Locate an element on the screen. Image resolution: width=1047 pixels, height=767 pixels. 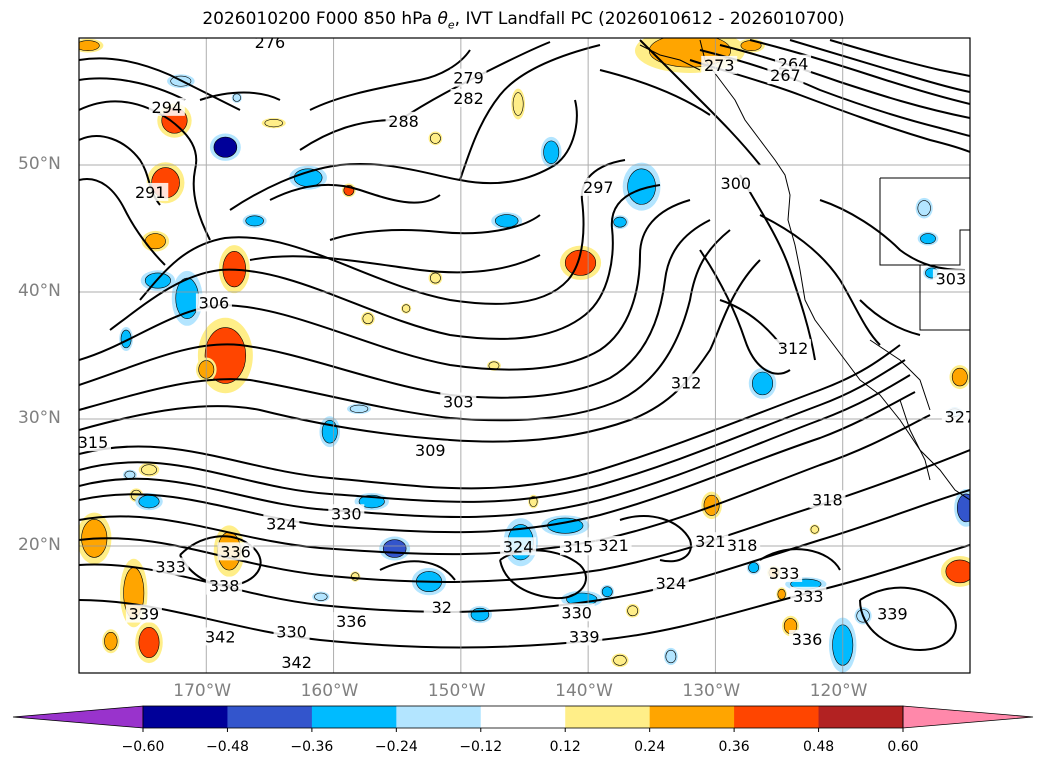
colorbar-tick-label: 0.24 is located at coordinates (650, 747).